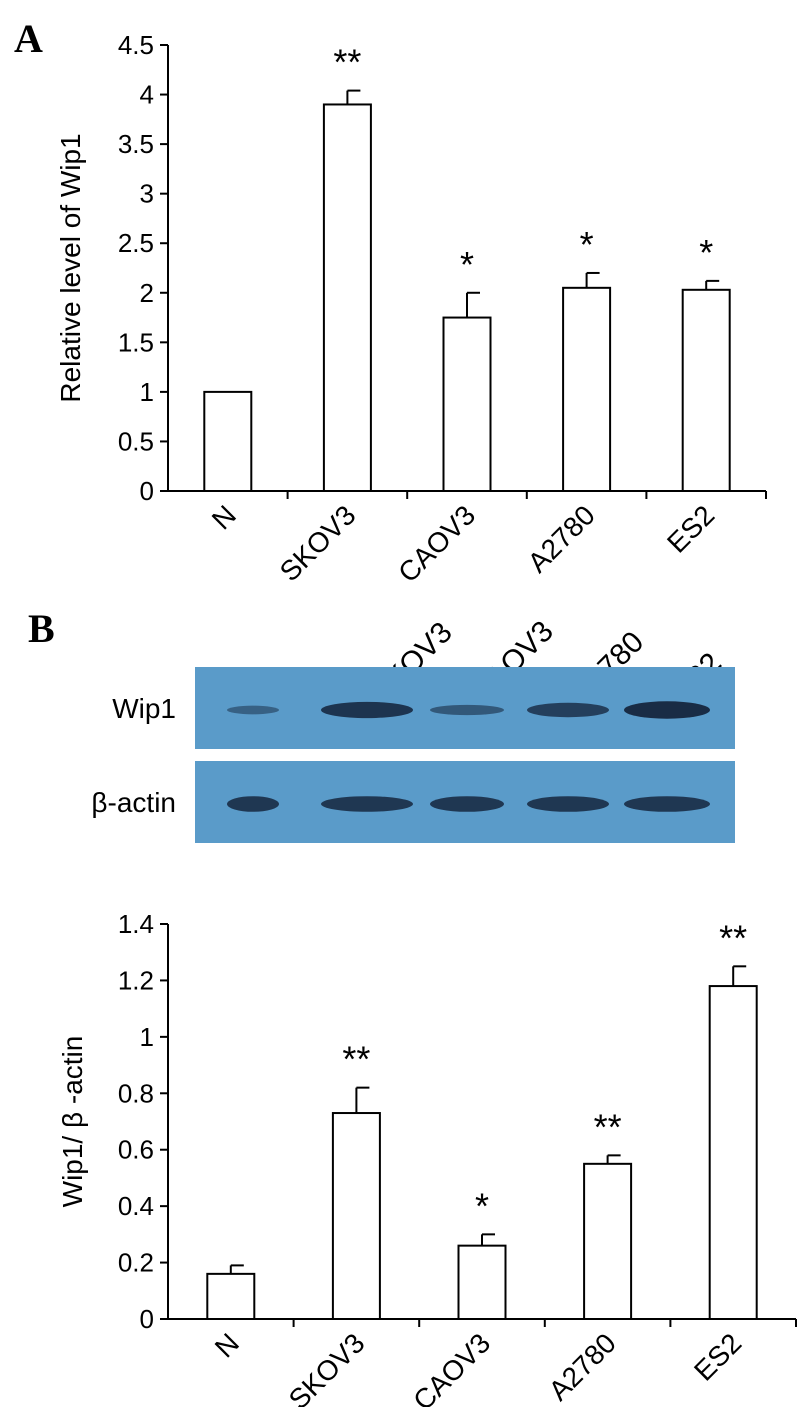 The height and width of the screenshot is (1407, 807). I want to click on western-blot: NSKOV3CAOV3A2780ES2Wip1β-actin, so click(413, 729).